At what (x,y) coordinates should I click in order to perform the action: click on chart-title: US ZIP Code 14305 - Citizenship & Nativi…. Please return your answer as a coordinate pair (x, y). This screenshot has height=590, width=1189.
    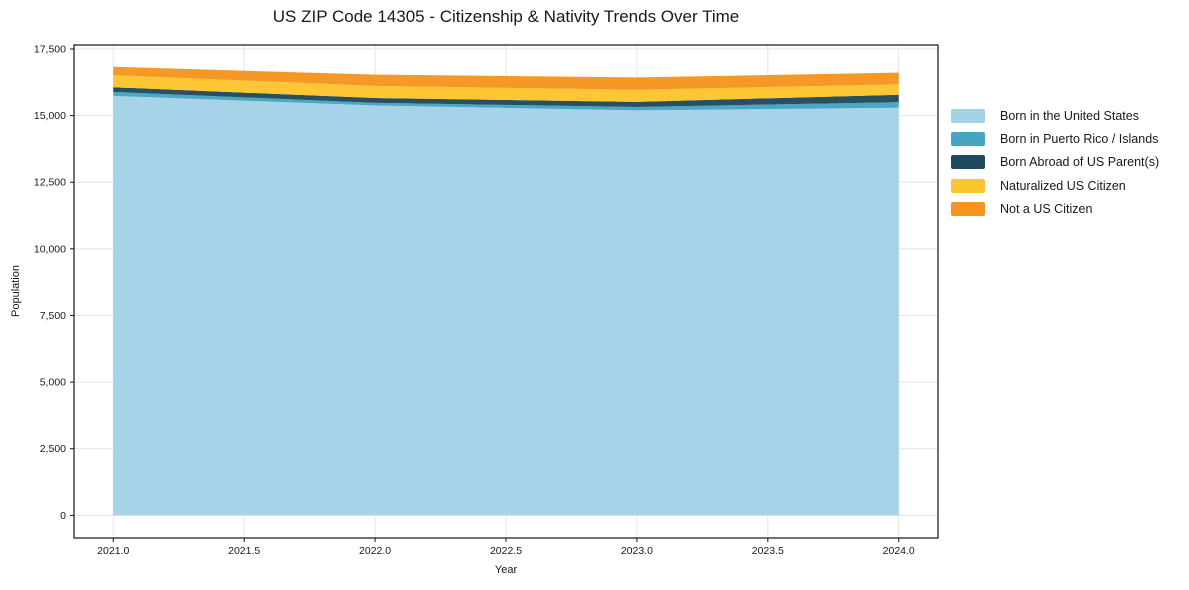
    Looking at the image, I should click on (506, 16).